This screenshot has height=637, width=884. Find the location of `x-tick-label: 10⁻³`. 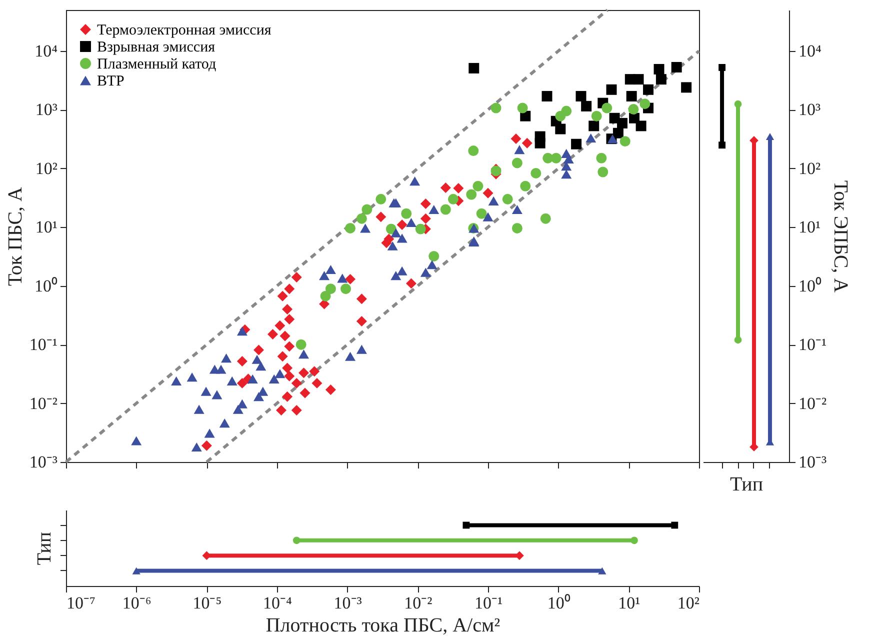

x-tick-label: 10⁻³ is located at coordinates (348, 603).